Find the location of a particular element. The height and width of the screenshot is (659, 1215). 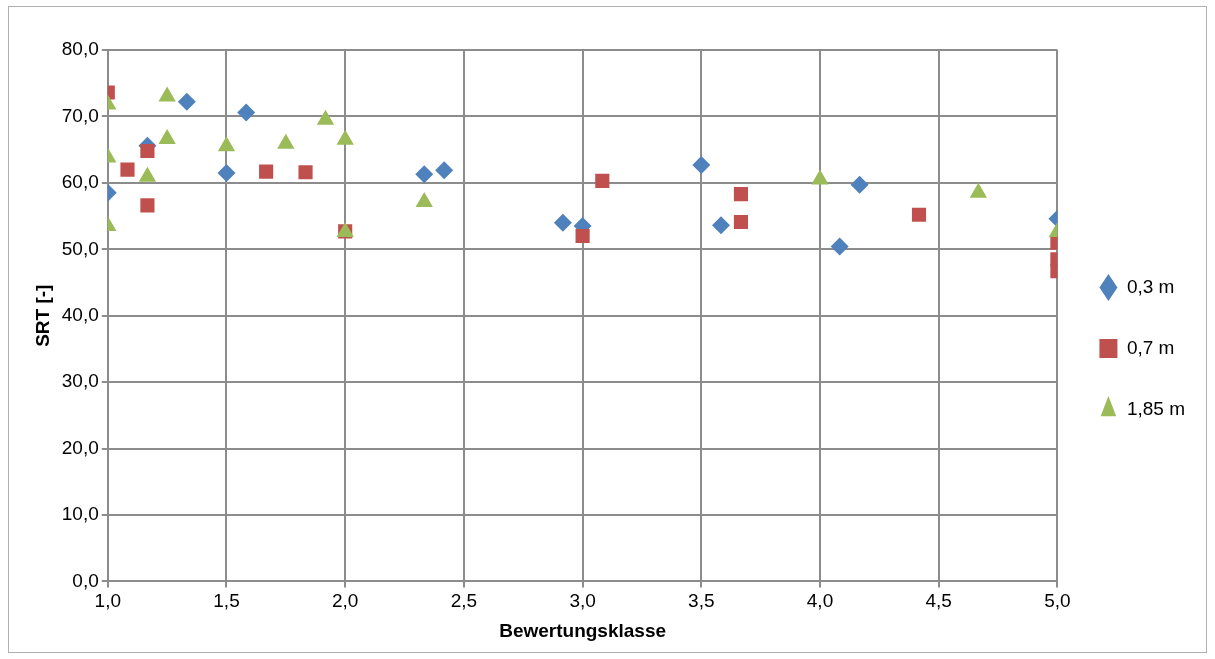

x-tick-label: 2,0 is located at coordinates (345, 601).